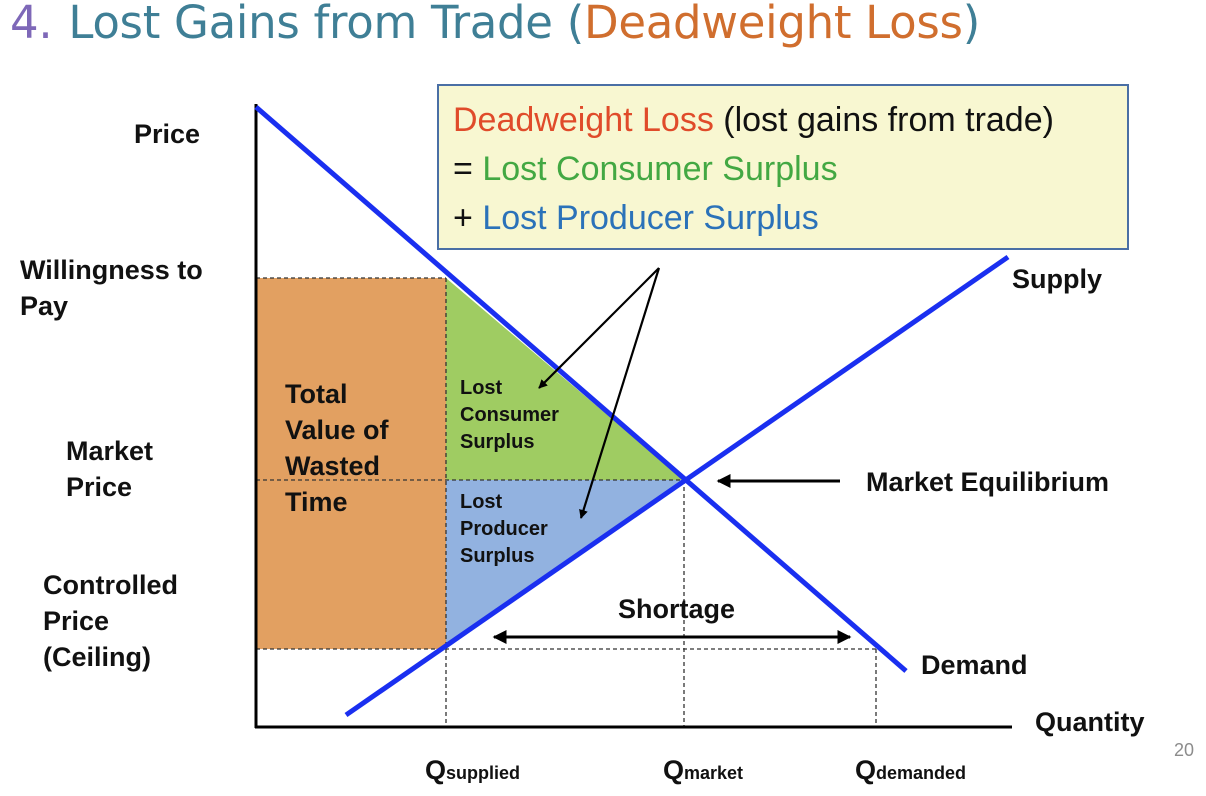  What do you see at coordinates (974, 665) in the screenshot?
I see `demand-label: Demand` at bounding box center [974, 665].